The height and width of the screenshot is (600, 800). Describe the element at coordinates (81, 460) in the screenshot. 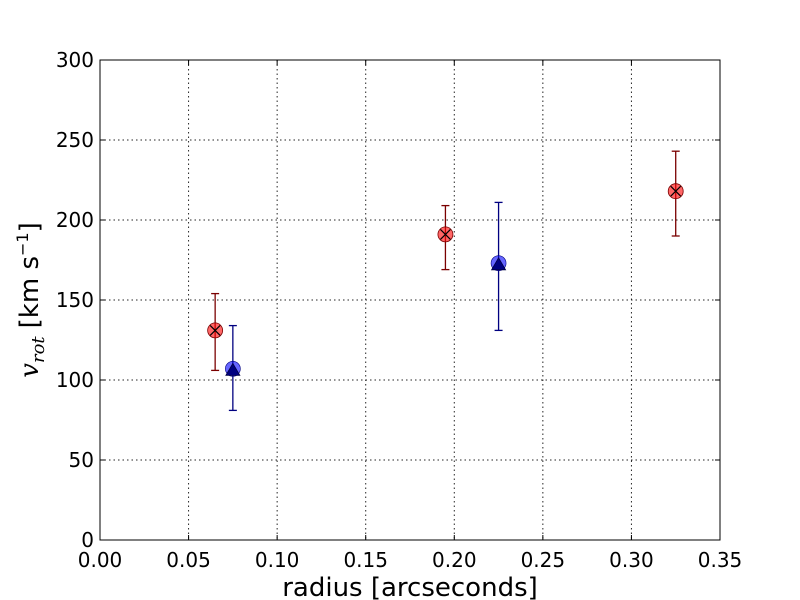

I see `y-tick-label: 50` at that location.